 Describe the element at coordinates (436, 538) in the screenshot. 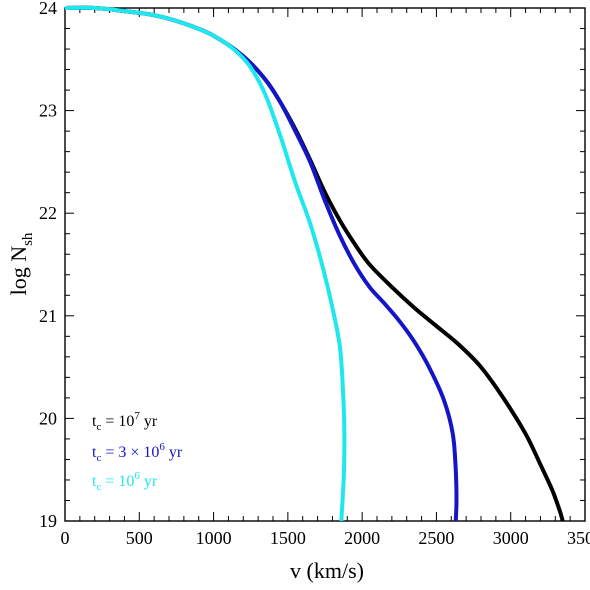

I see `x-tick-label: 2500` at that location.